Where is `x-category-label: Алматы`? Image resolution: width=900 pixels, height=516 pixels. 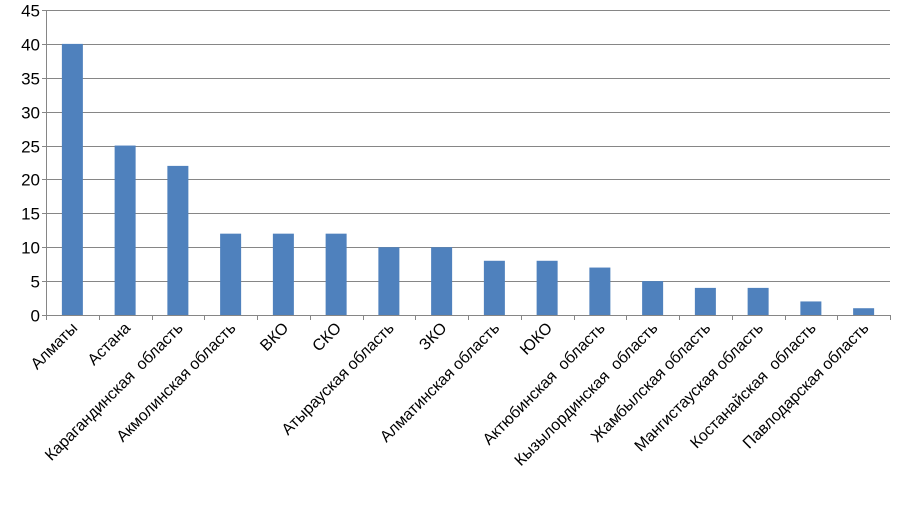 x-category-label: Алматы is located at coordinates (54, 346).